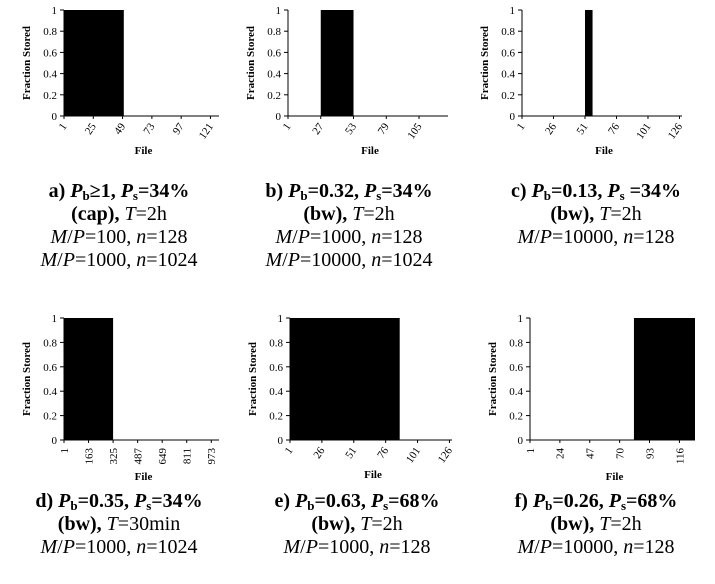 Image resolution: width=715 pixels, height=584 pixels. What do you see at coordinates (446, 455) in the screenshot?
I see `x-tick-label: 126` at bounding box center [446, 455].